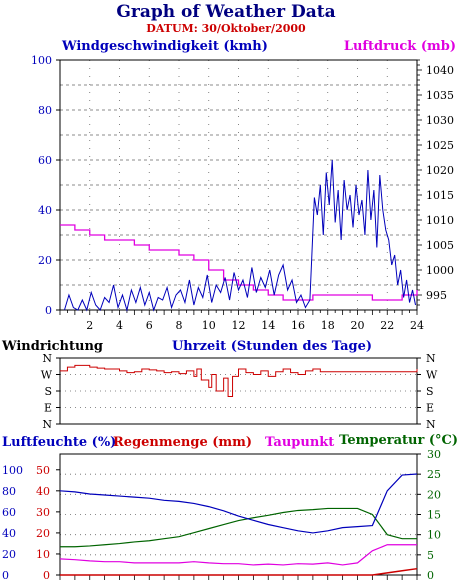 The width and height of the screenshot is (461, 585). I want to click on x-tick-label: 14, so click(268, 325).